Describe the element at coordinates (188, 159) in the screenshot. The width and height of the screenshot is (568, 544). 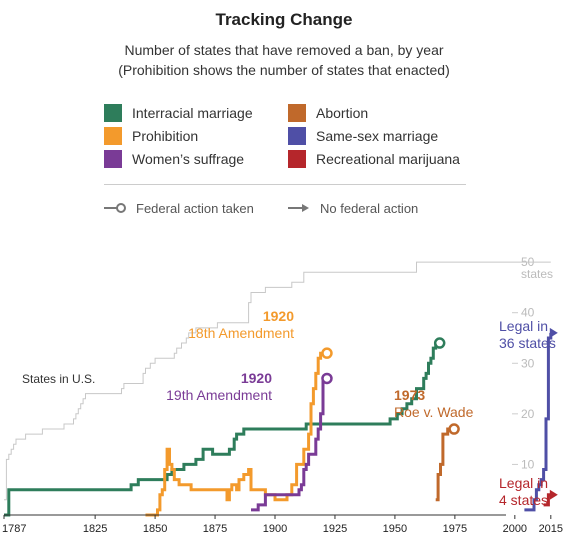
I see `legend-label: Women’s suffrage` at that location.